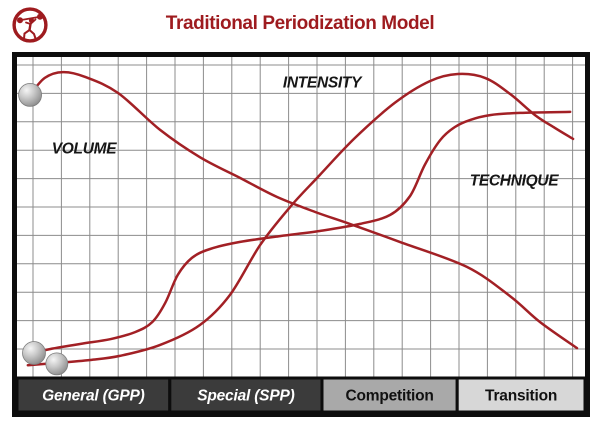 Image resolution: width=600 pixels, height=431 pixels. I want to click on technique-label: TECHNIQUE, so click(515, 180).